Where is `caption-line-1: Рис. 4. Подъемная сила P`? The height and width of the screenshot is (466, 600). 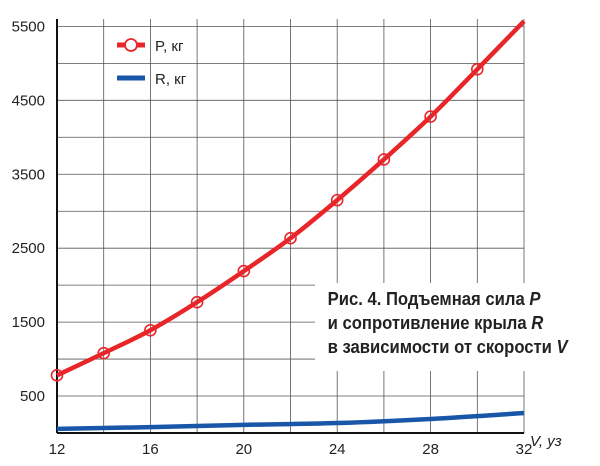 caption-line-1: Рис. 4. Подъемная сила P is located at coordinates (434, 298).